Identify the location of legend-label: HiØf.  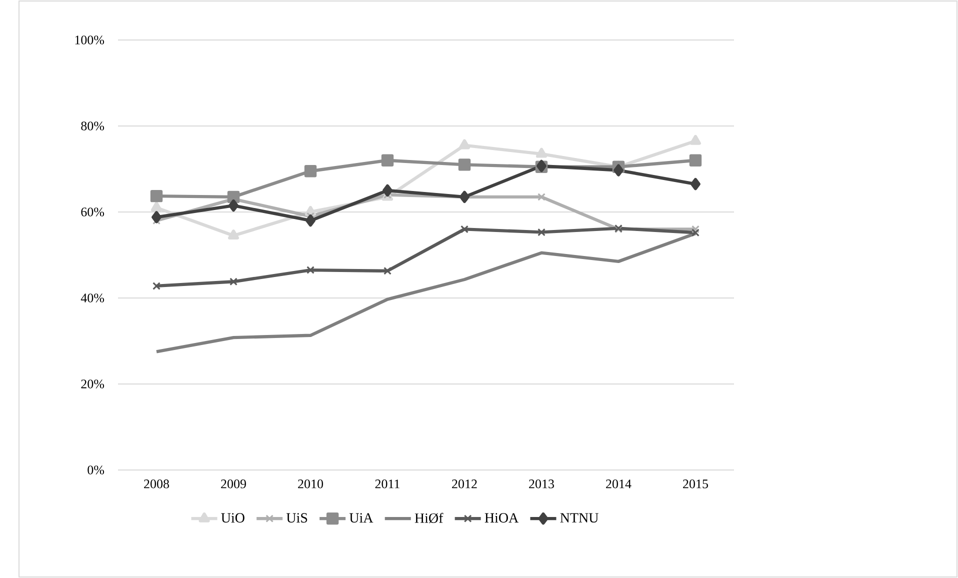
(429, 518).